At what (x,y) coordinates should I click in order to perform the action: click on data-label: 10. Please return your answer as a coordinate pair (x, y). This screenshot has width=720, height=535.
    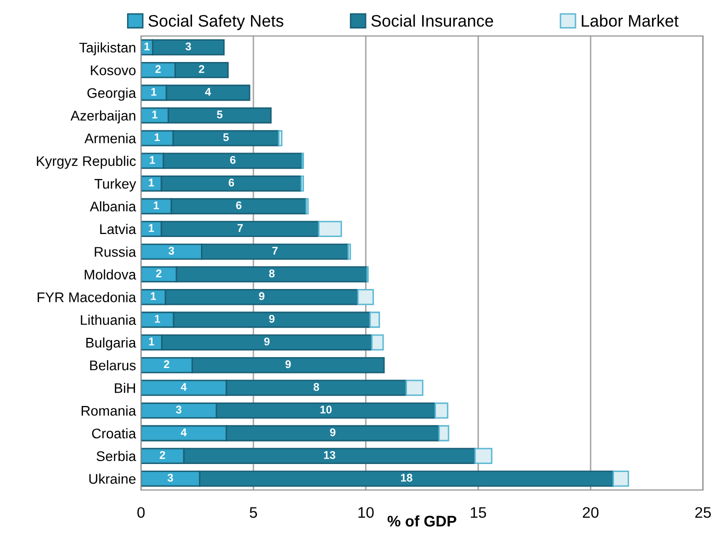
    Looking at the image, I should click on (326, 410).